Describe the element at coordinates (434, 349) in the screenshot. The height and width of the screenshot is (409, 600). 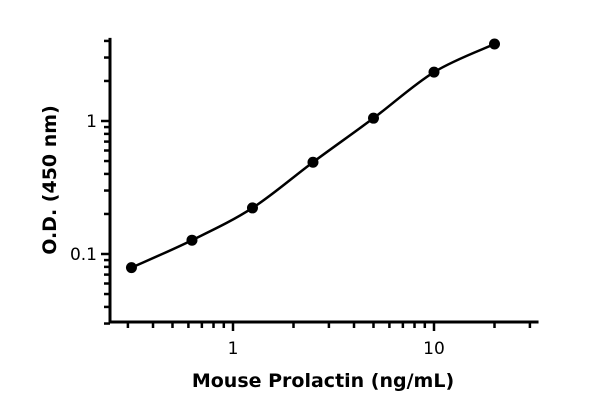
I see `x-tick-label: 10` at that location.